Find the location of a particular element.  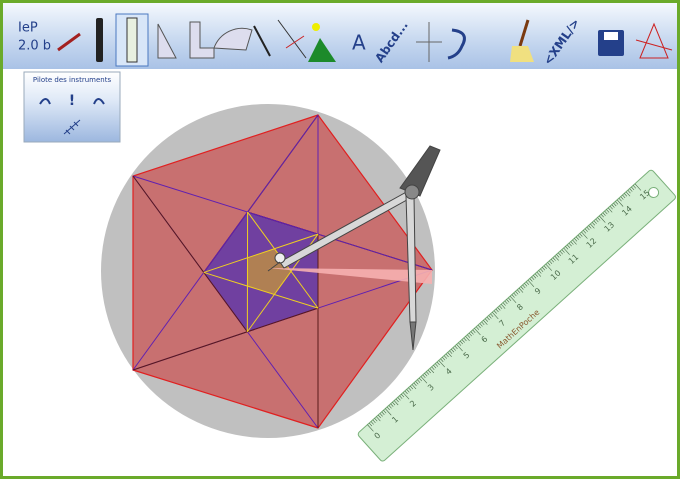

redo-button is located at coordinates (99, 101).